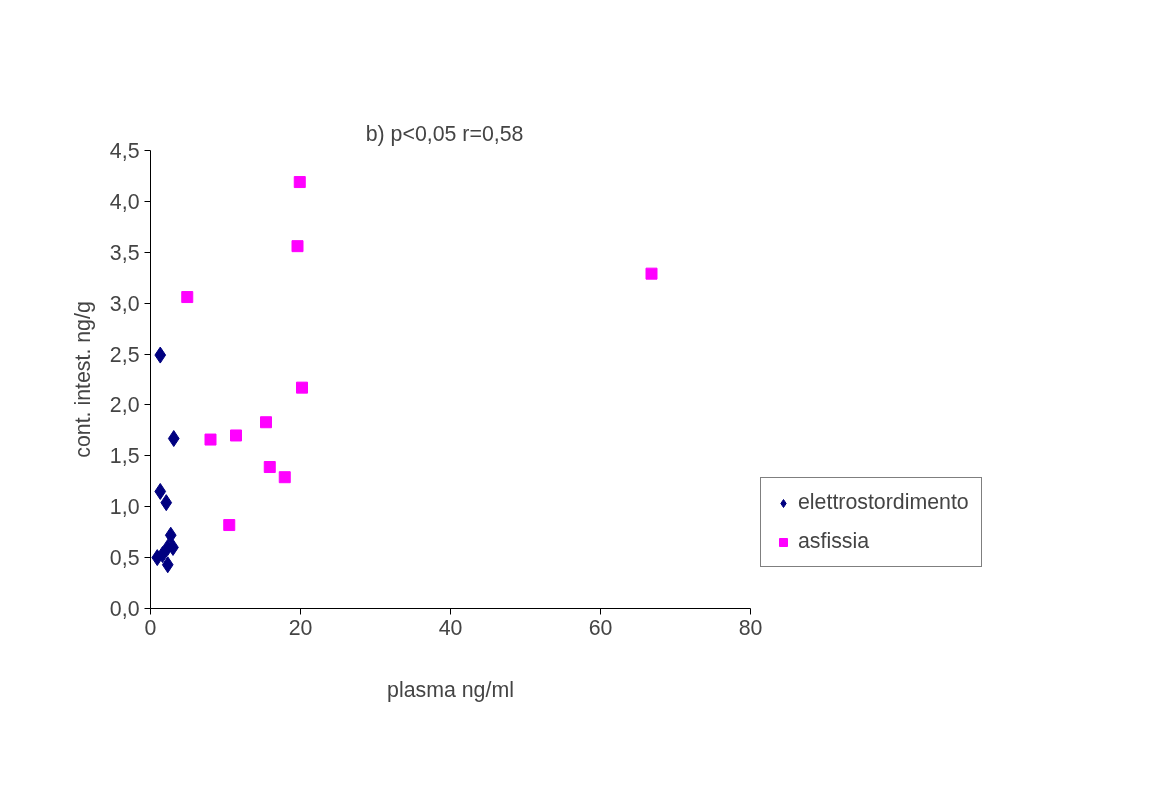  I want to click on x-tick-label: 60, so click(600, 627).